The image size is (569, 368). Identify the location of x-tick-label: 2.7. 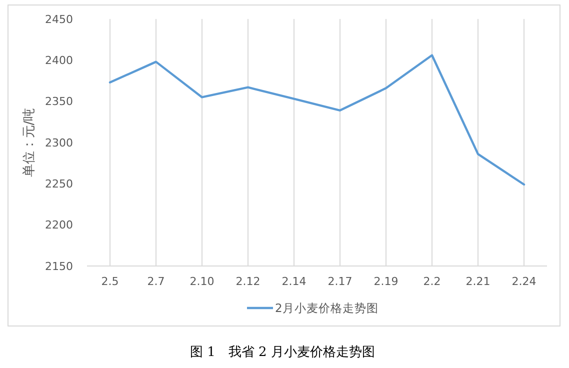
(156, 281).